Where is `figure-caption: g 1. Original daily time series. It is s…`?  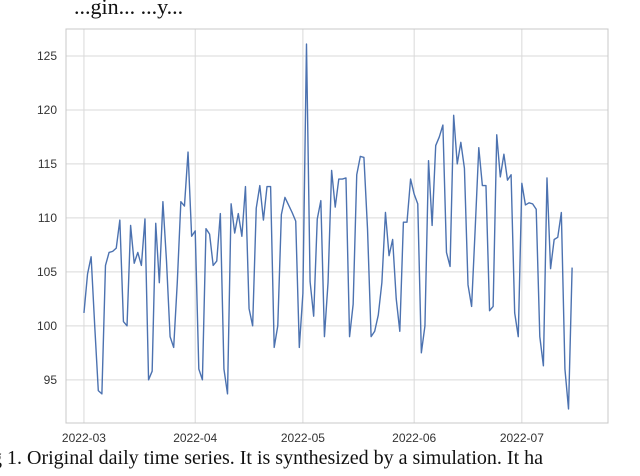 figure-caption: g 1. Original daily time series. It is s… is located at coordinates (272, 458).